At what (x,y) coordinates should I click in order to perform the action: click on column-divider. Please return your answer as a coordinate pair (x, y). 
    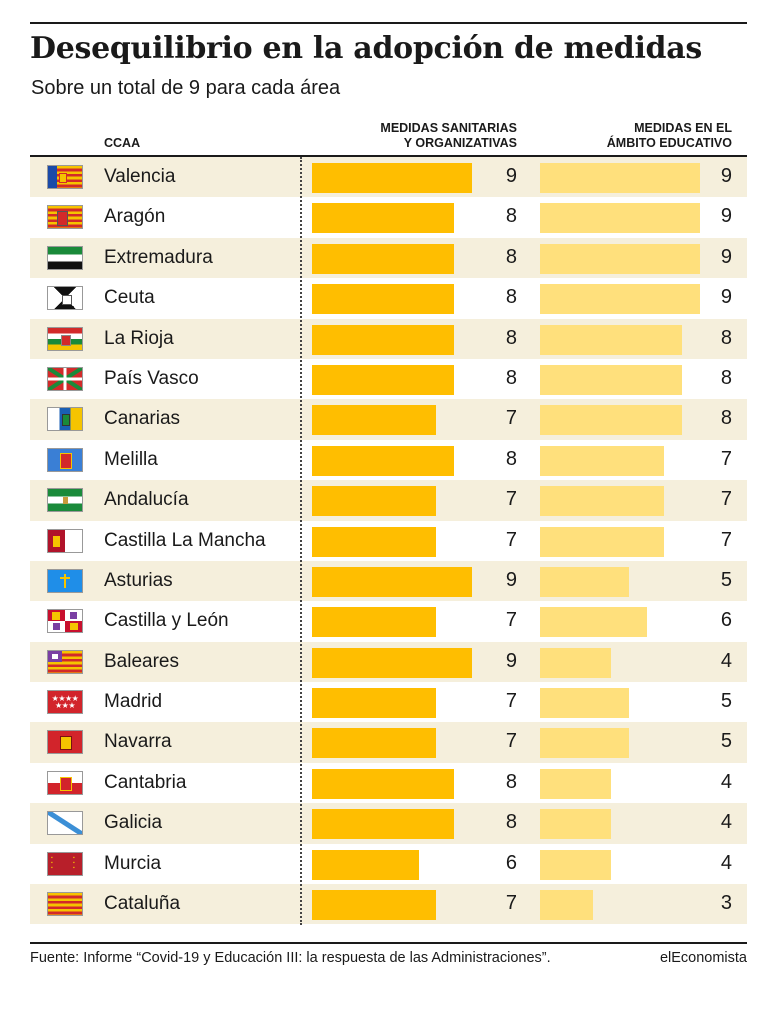
    Looking at the image, I should click on (301, 541).